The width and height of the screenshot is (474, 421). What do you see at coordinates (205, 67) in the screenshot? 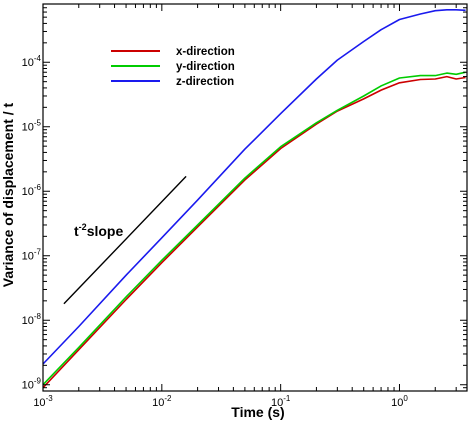
I see `legend-label-y-direction: y-direction` at bounding box center [205, 67].